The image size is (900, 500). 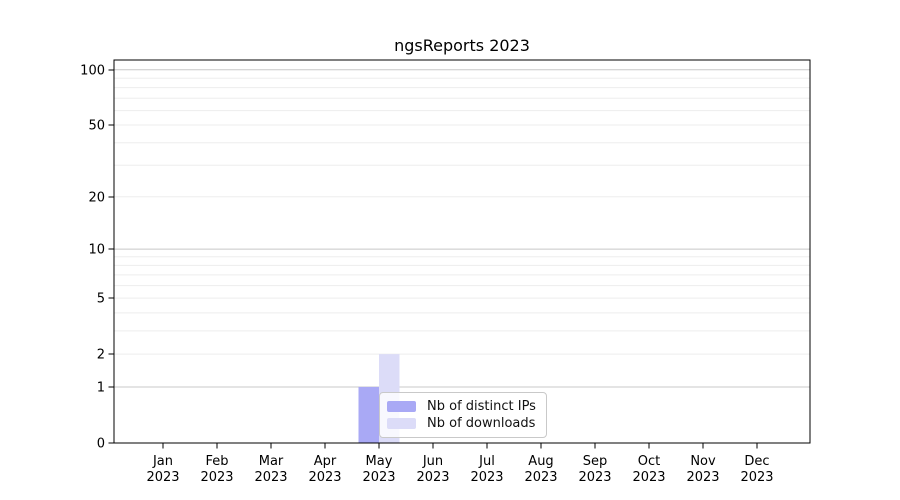 I want to click on y-tick-label: 50, so click(x=96, y=126).